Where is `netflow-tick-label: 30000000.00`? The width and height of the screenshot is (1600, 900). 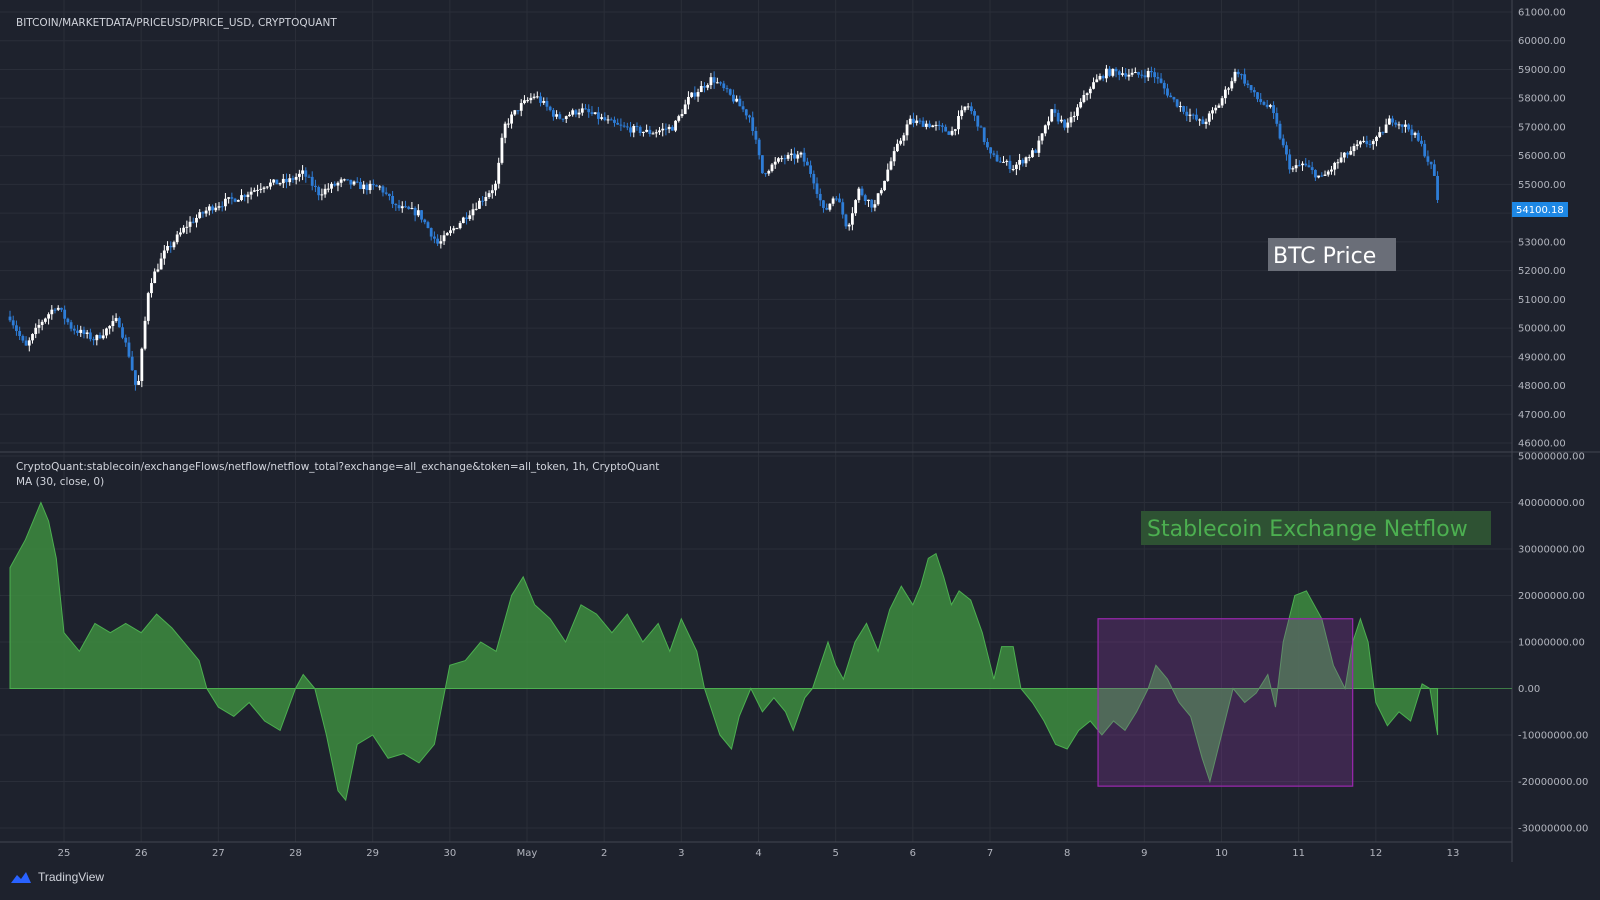 netflow-tick-label: 30000000.00 is located at coordinates (1551, 550).